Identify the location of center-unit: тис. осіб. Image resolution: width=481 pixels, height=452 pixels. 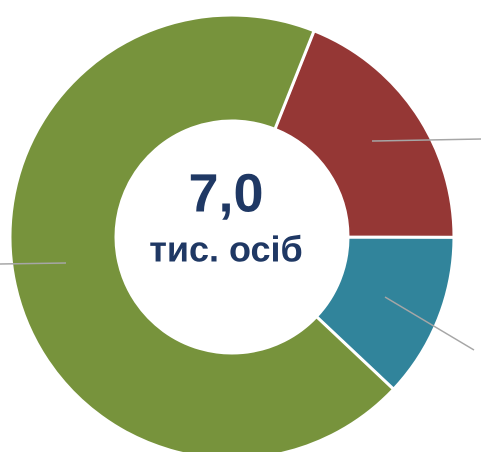
(226, 249).